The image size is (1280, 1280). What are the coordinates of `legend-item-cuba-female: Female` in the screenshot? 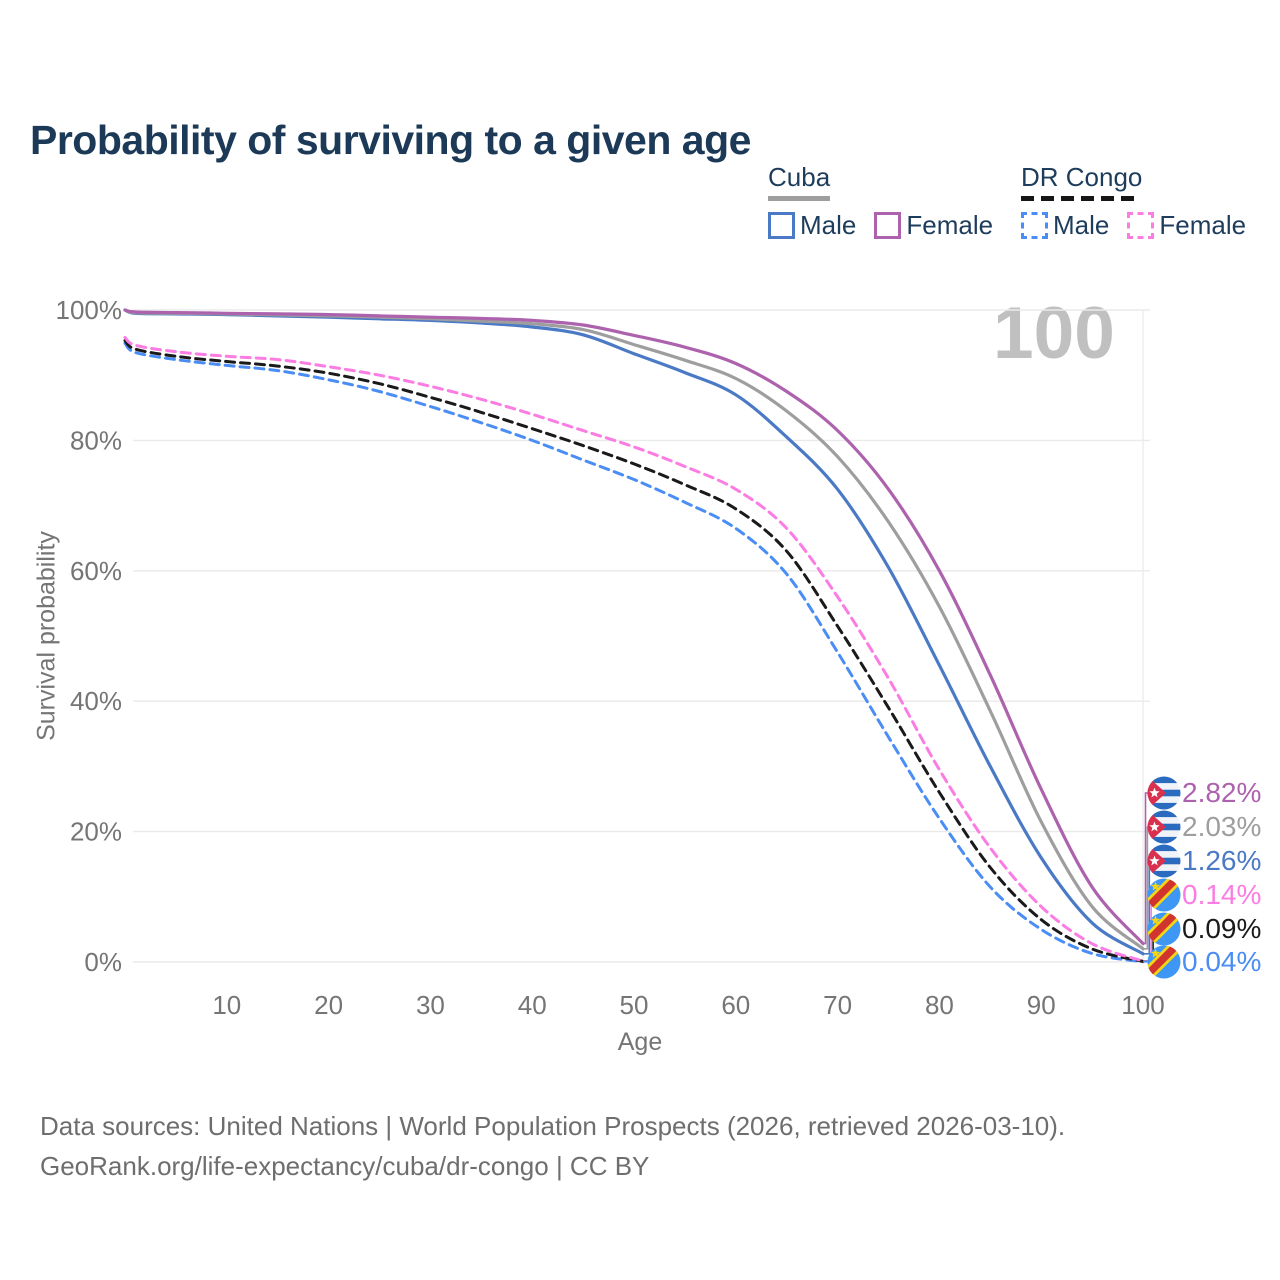 It's located at (933, 225).